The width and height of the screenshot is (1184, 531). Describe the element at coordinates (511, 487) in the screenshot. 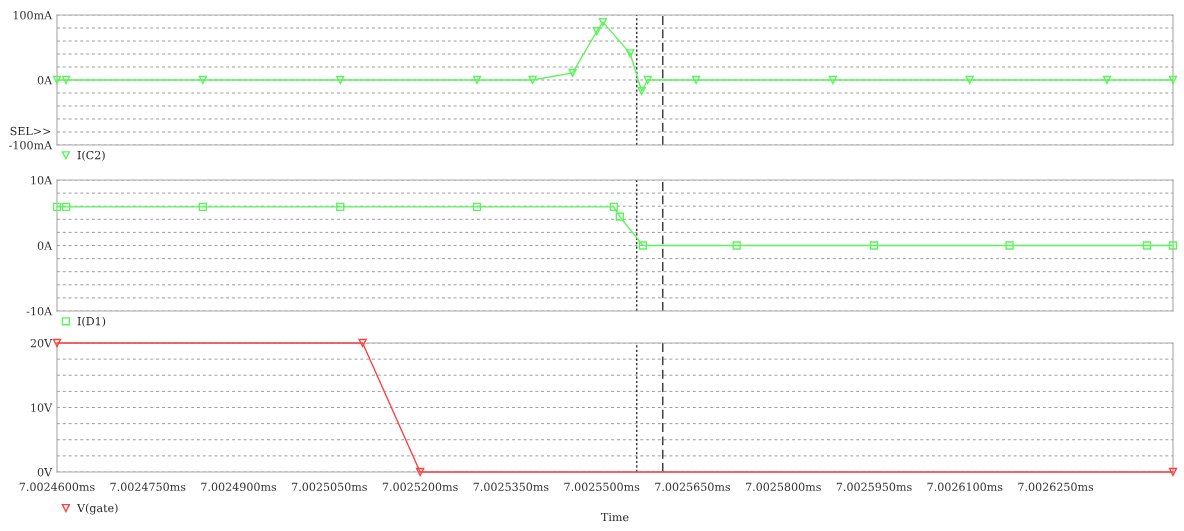

I see `x-tick-label: 7.0025350ms` at that location.